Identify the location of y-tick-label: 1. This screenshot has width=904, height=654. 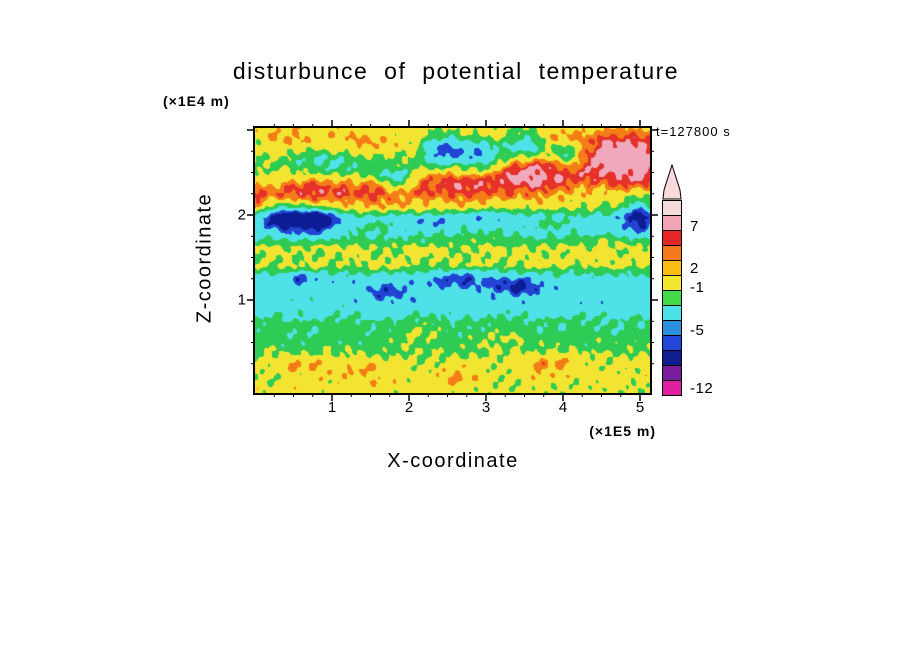
(241, 300).